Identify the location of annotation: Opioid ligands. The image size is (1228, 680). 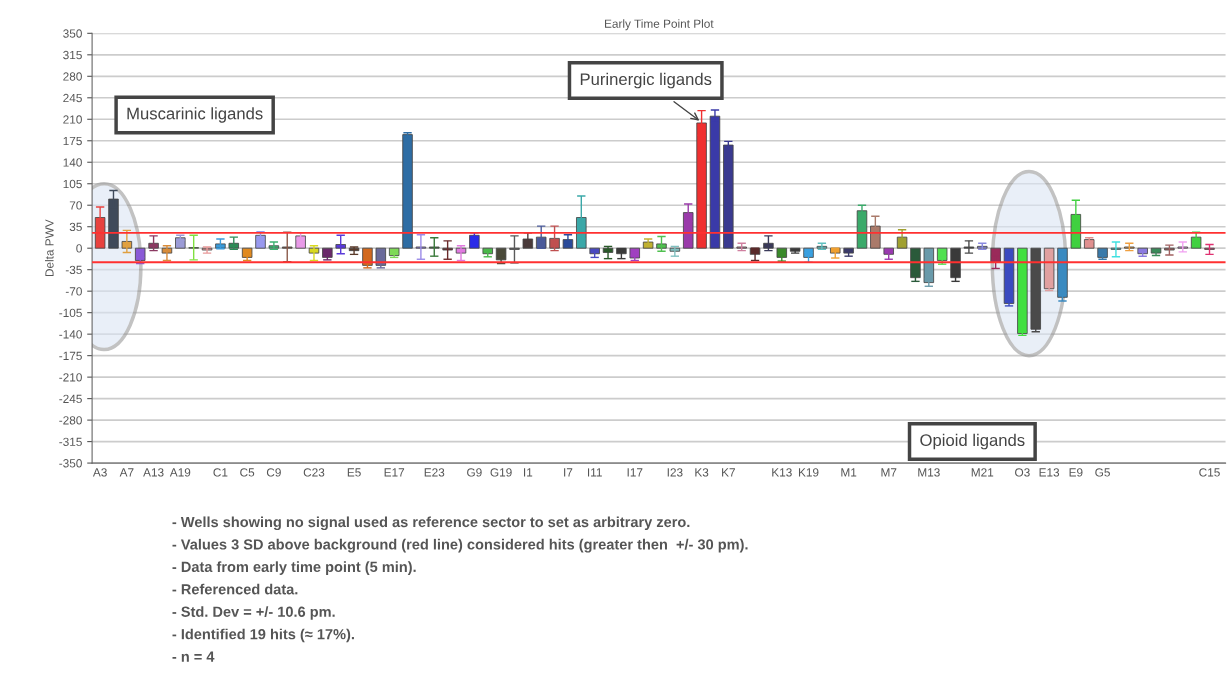
(972, 441).